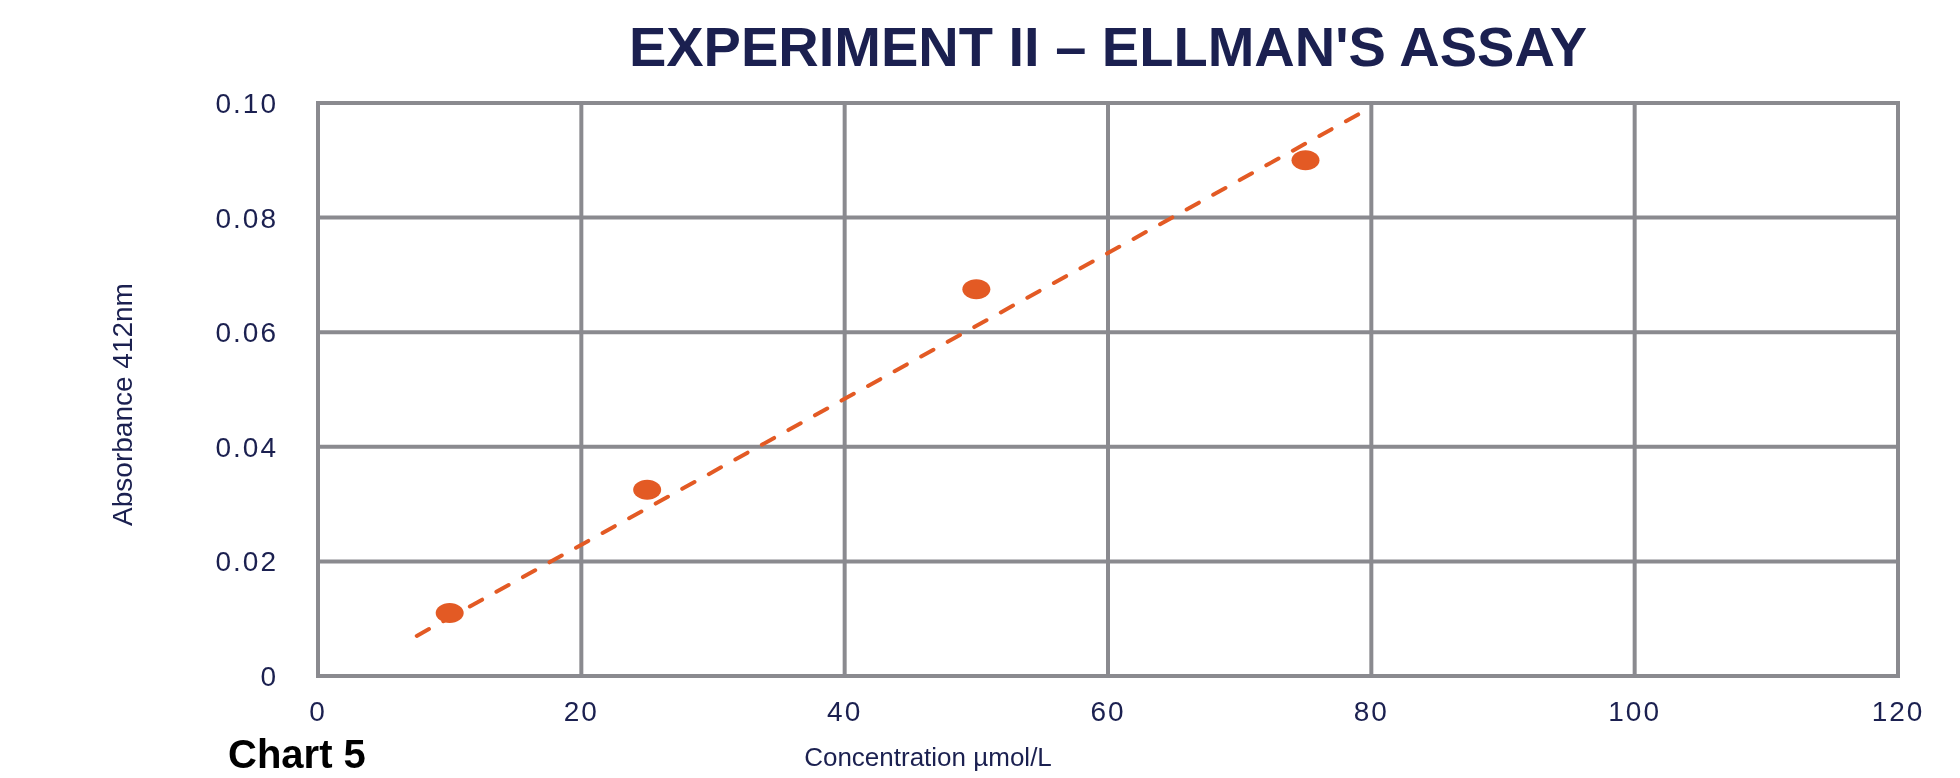 Image resolution: width=1960 pixels, height=778 pixels. What do you see at coordinates (246, 562) in the screenshot?
I see `y-tick-label: 0.02` at bounding box center [246, 562].